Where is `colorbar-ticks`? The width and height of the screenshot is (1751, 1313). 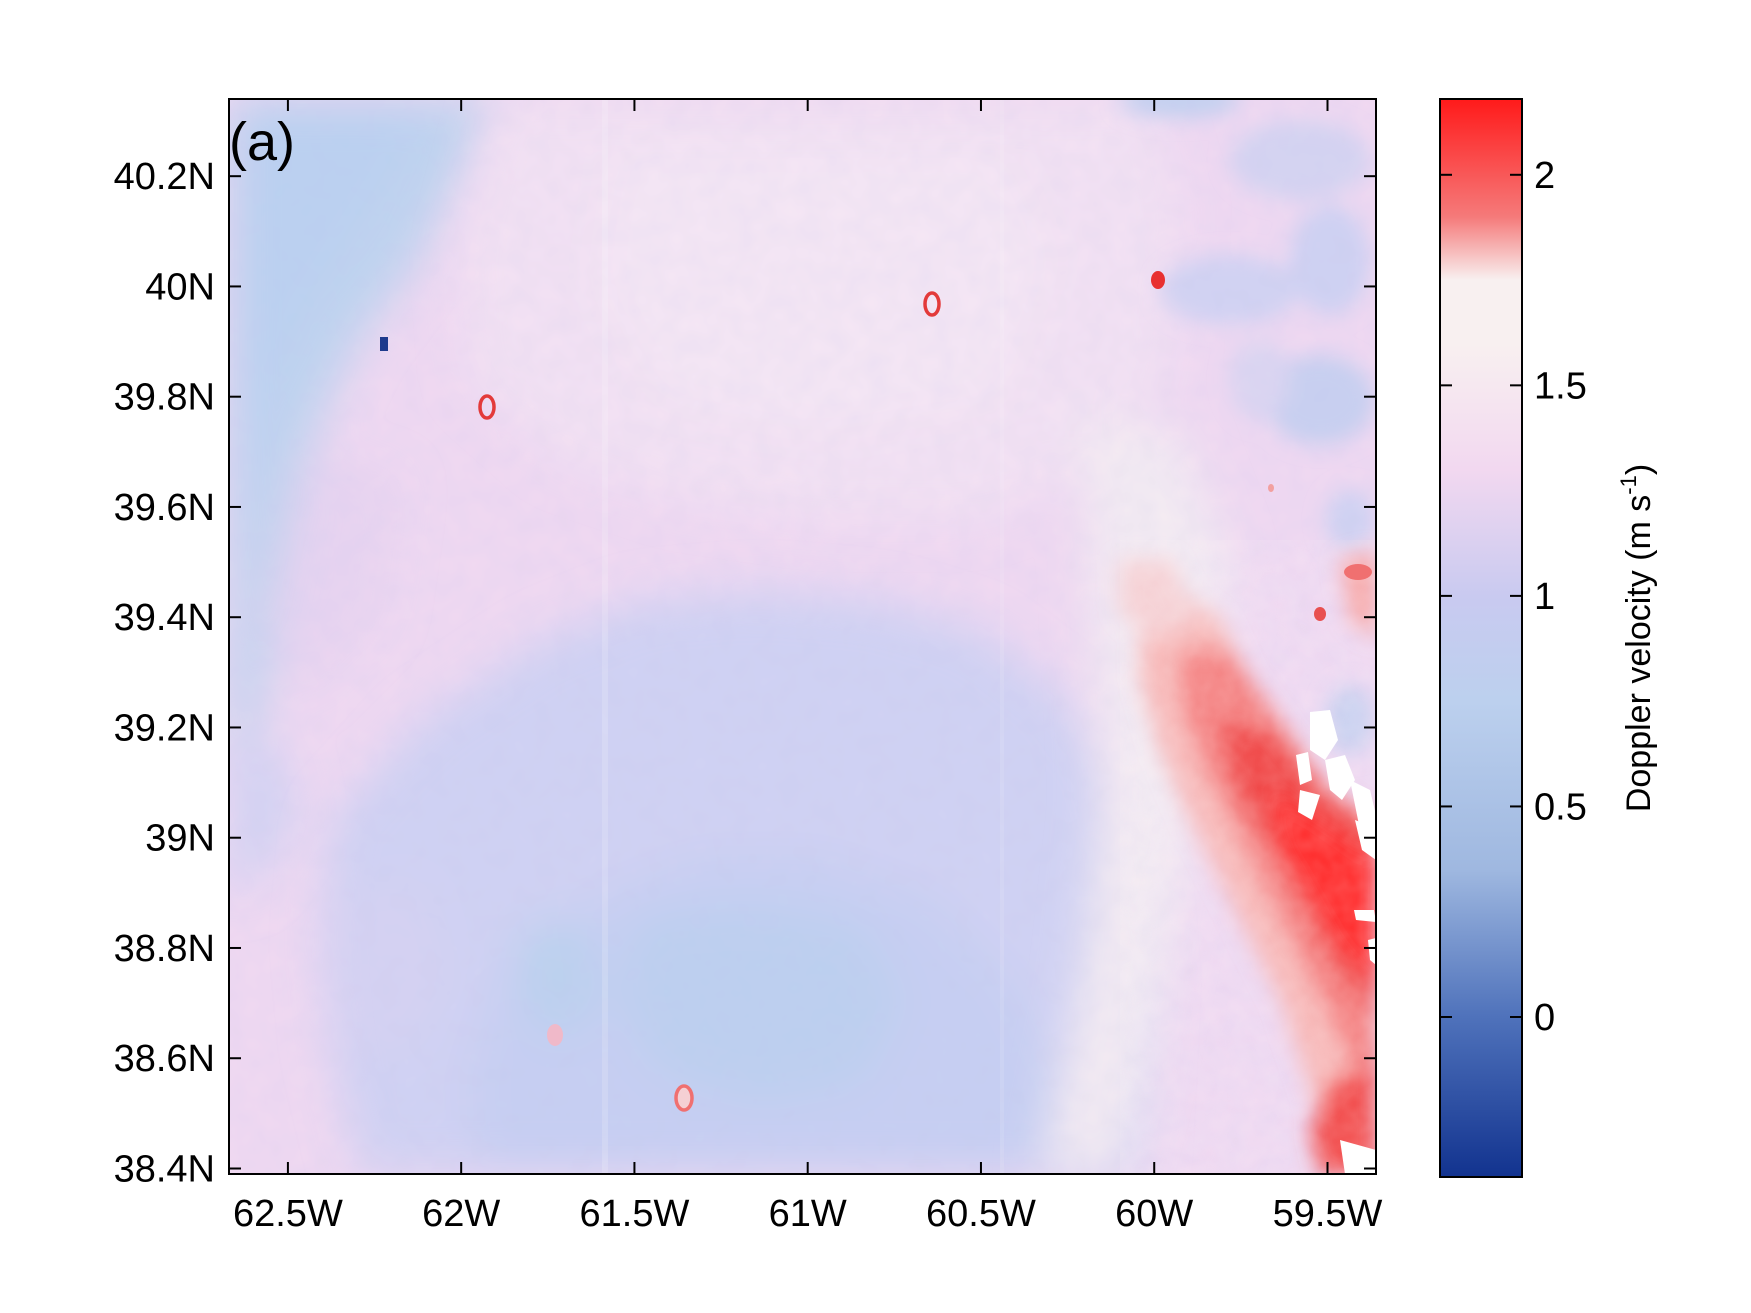
colorbar-ticks is located at coordinates (1481, 595).